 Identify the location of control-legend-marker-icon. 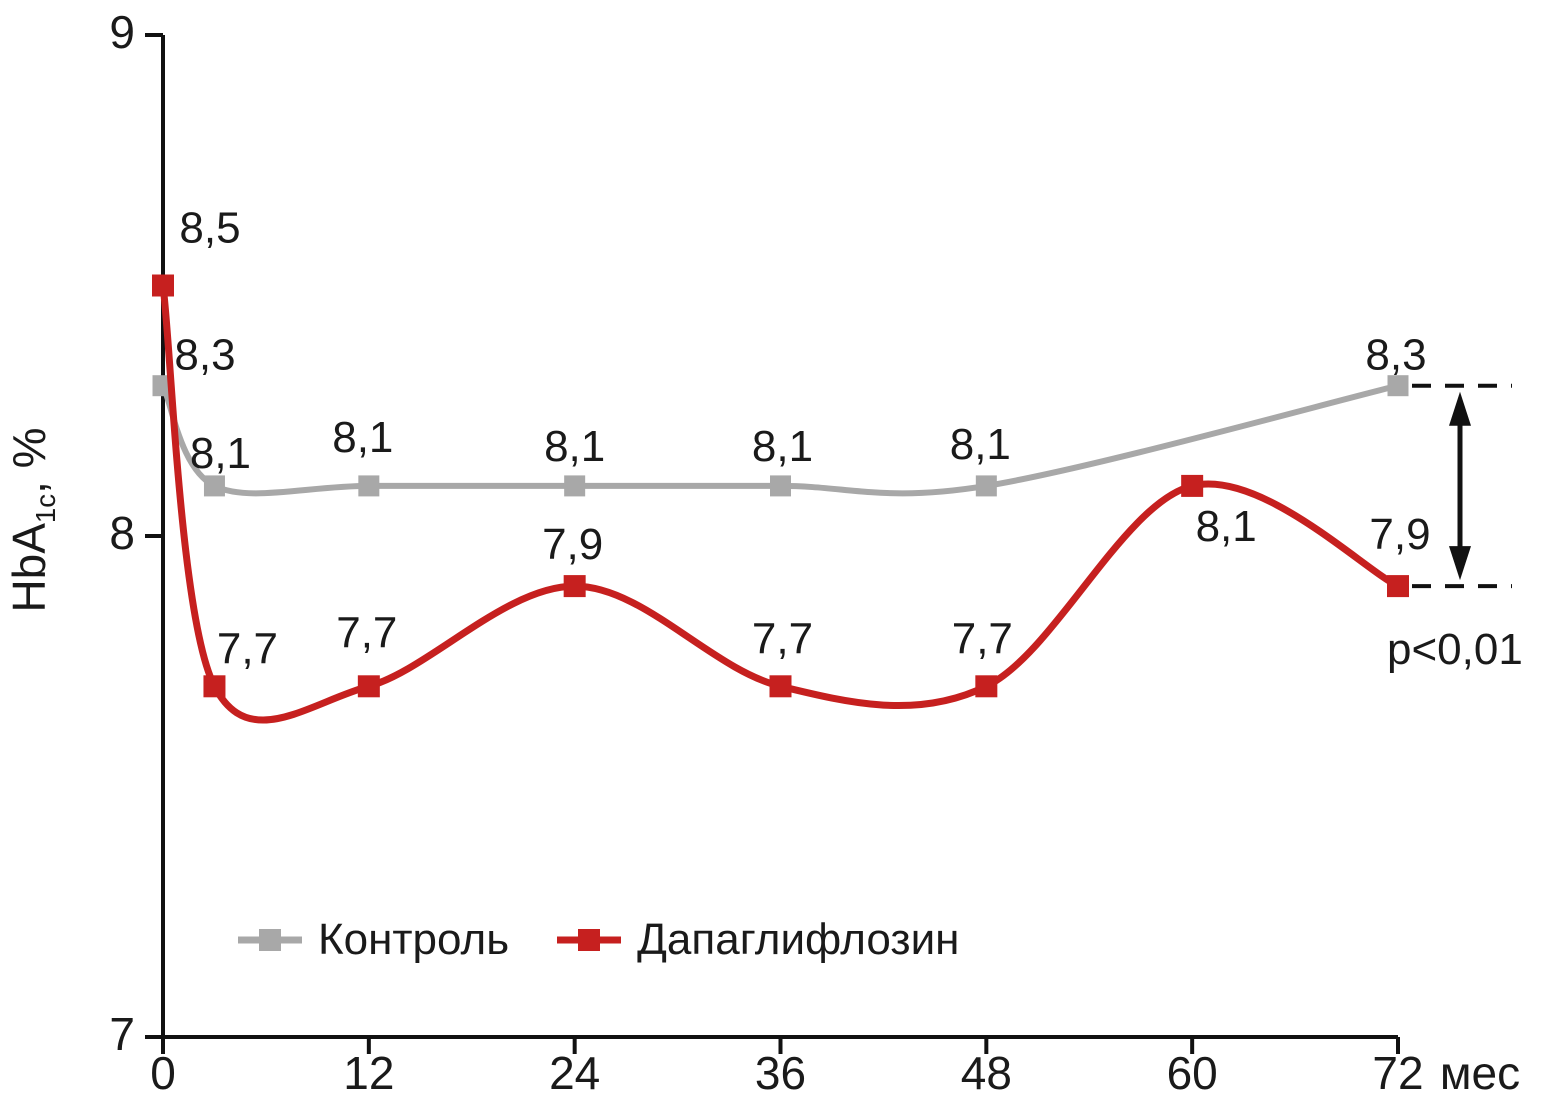
(270, 940).